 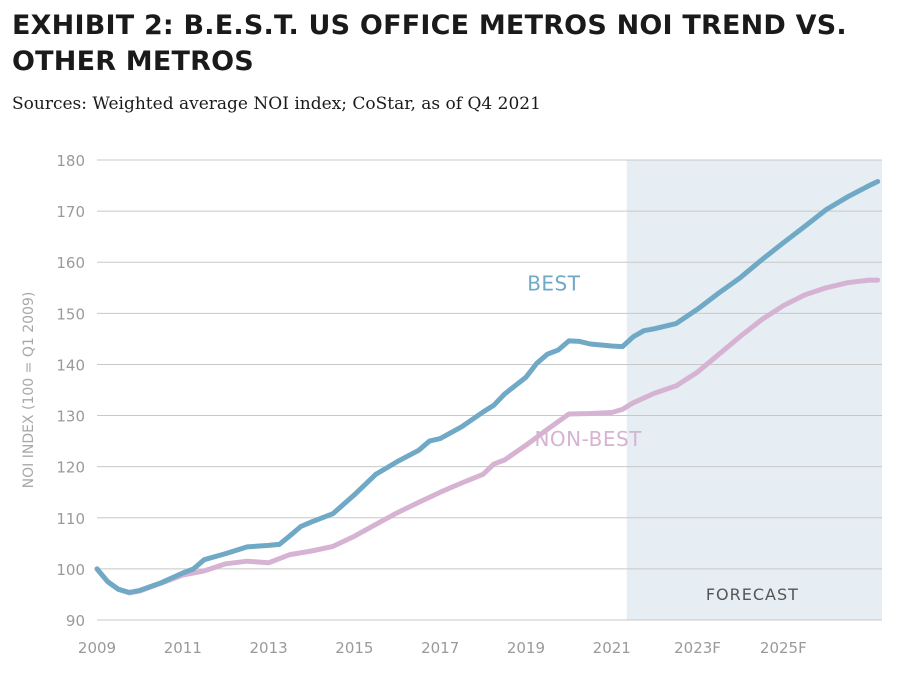 I want to click on annotations: BEST NON-BEST FORECAST, so click(x=663, y=437).